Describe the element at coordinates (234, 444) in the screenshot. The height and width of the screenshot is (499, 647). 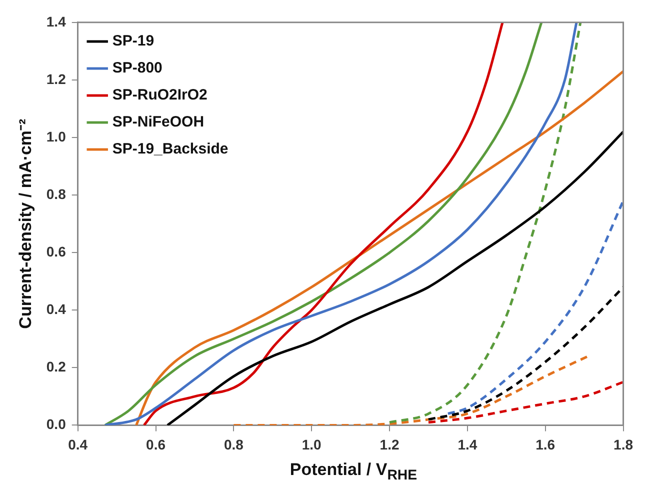
I see `x-tick-label: 0.8` at that location.